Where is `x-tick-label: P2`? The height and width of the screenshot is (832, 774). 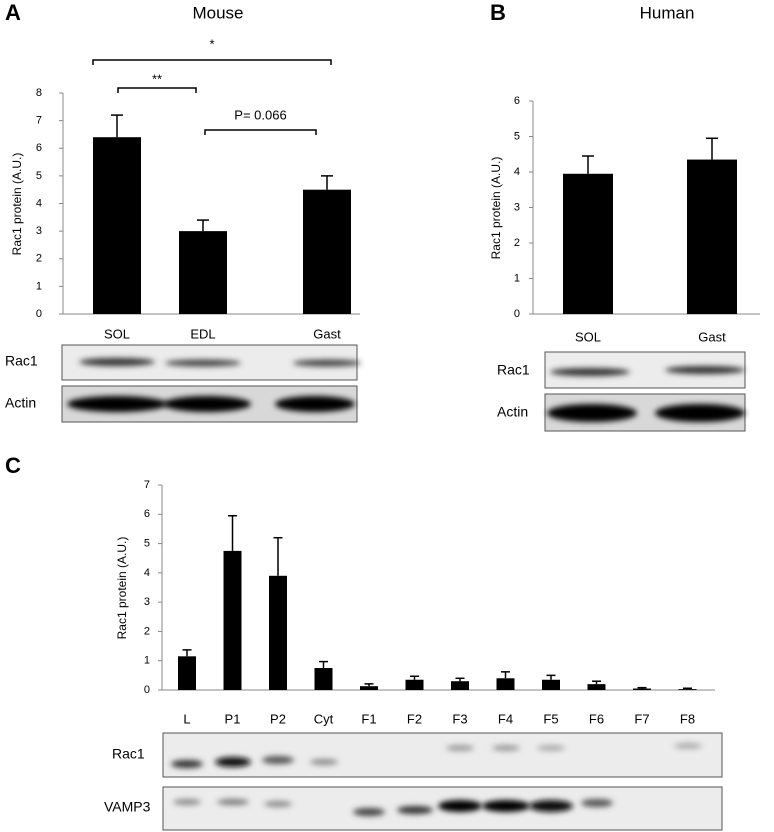 x-tick-label: P2 is located at coordinates (278, 718).